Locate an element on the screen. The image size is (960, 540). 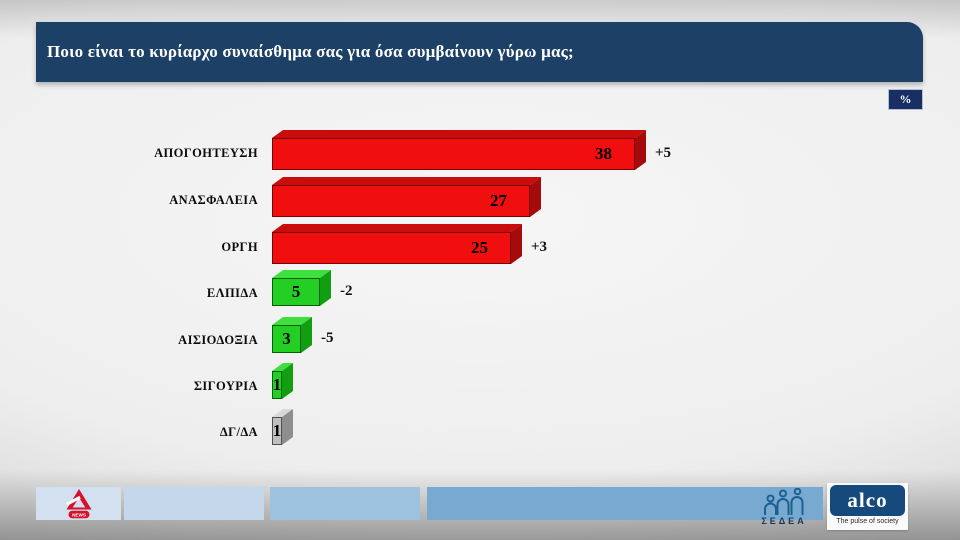
bar-front-face: 38 is located at coordinates (453, 154).